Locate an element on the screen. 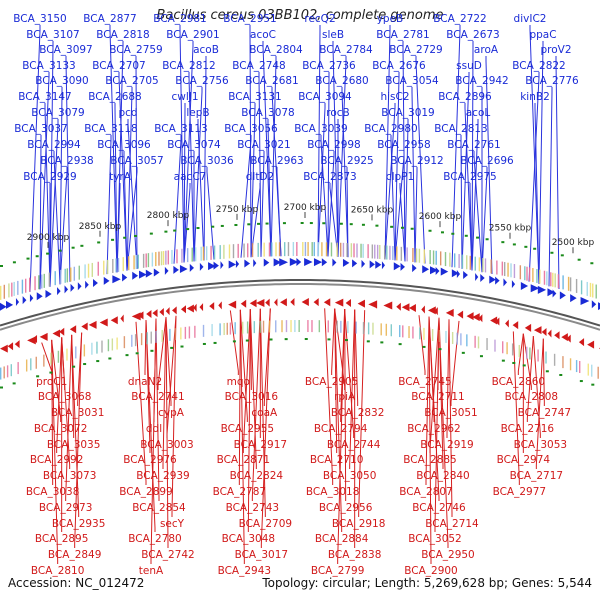 The width and height of the screenshot is (600, 600). reverse-gene-label: coaA is located at coordinates (264, 413).